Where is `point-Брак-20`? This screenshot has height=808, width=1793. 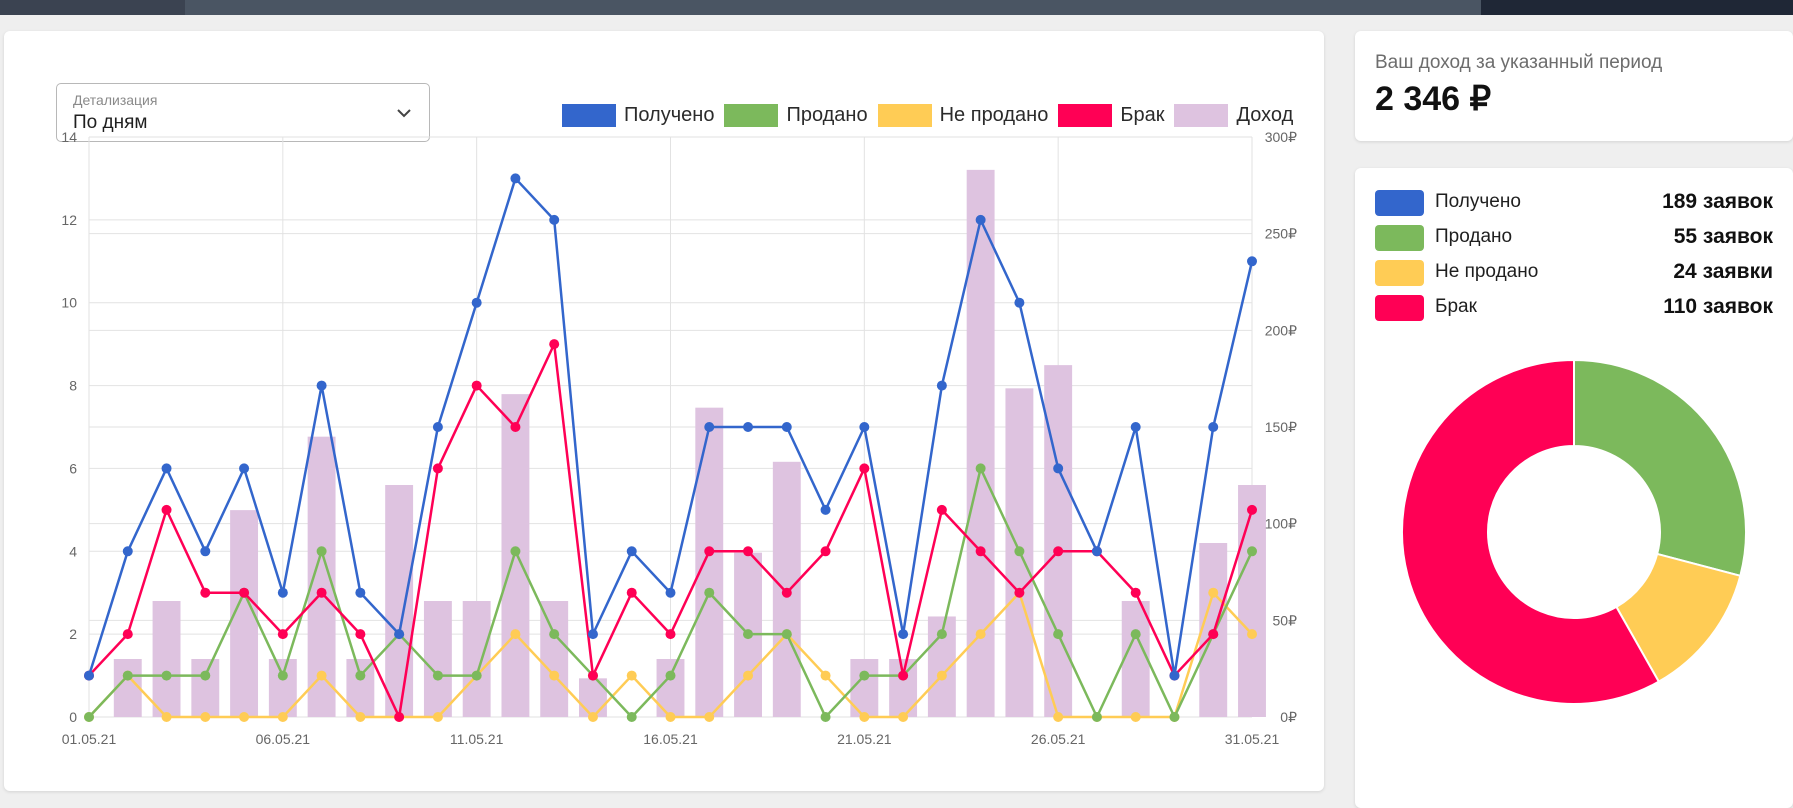
point-Брак-20 is located at coordinates (825, 551).